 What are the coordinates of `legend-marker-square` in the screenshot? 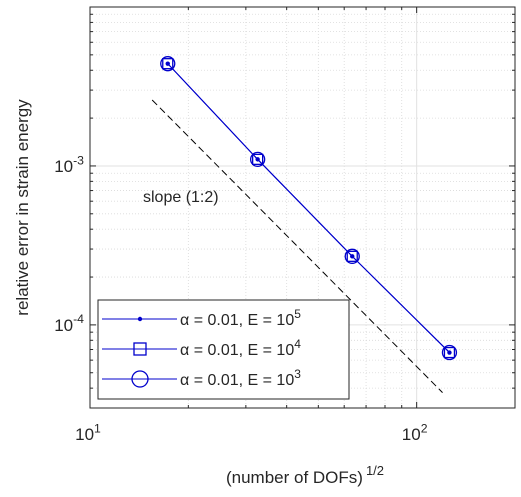 It's located at (140, 349).